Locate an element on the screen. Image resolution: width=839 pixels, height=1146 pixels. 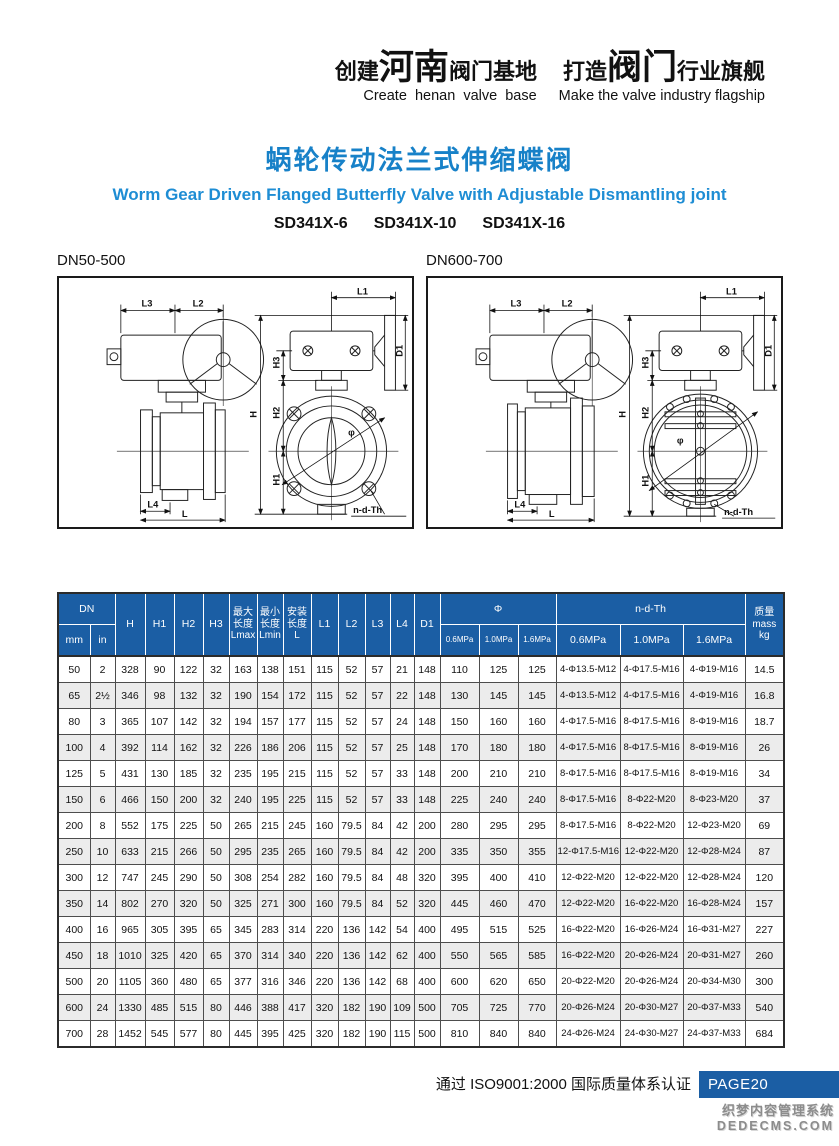
table-cell: 54 is located at coordinates (402, 929).